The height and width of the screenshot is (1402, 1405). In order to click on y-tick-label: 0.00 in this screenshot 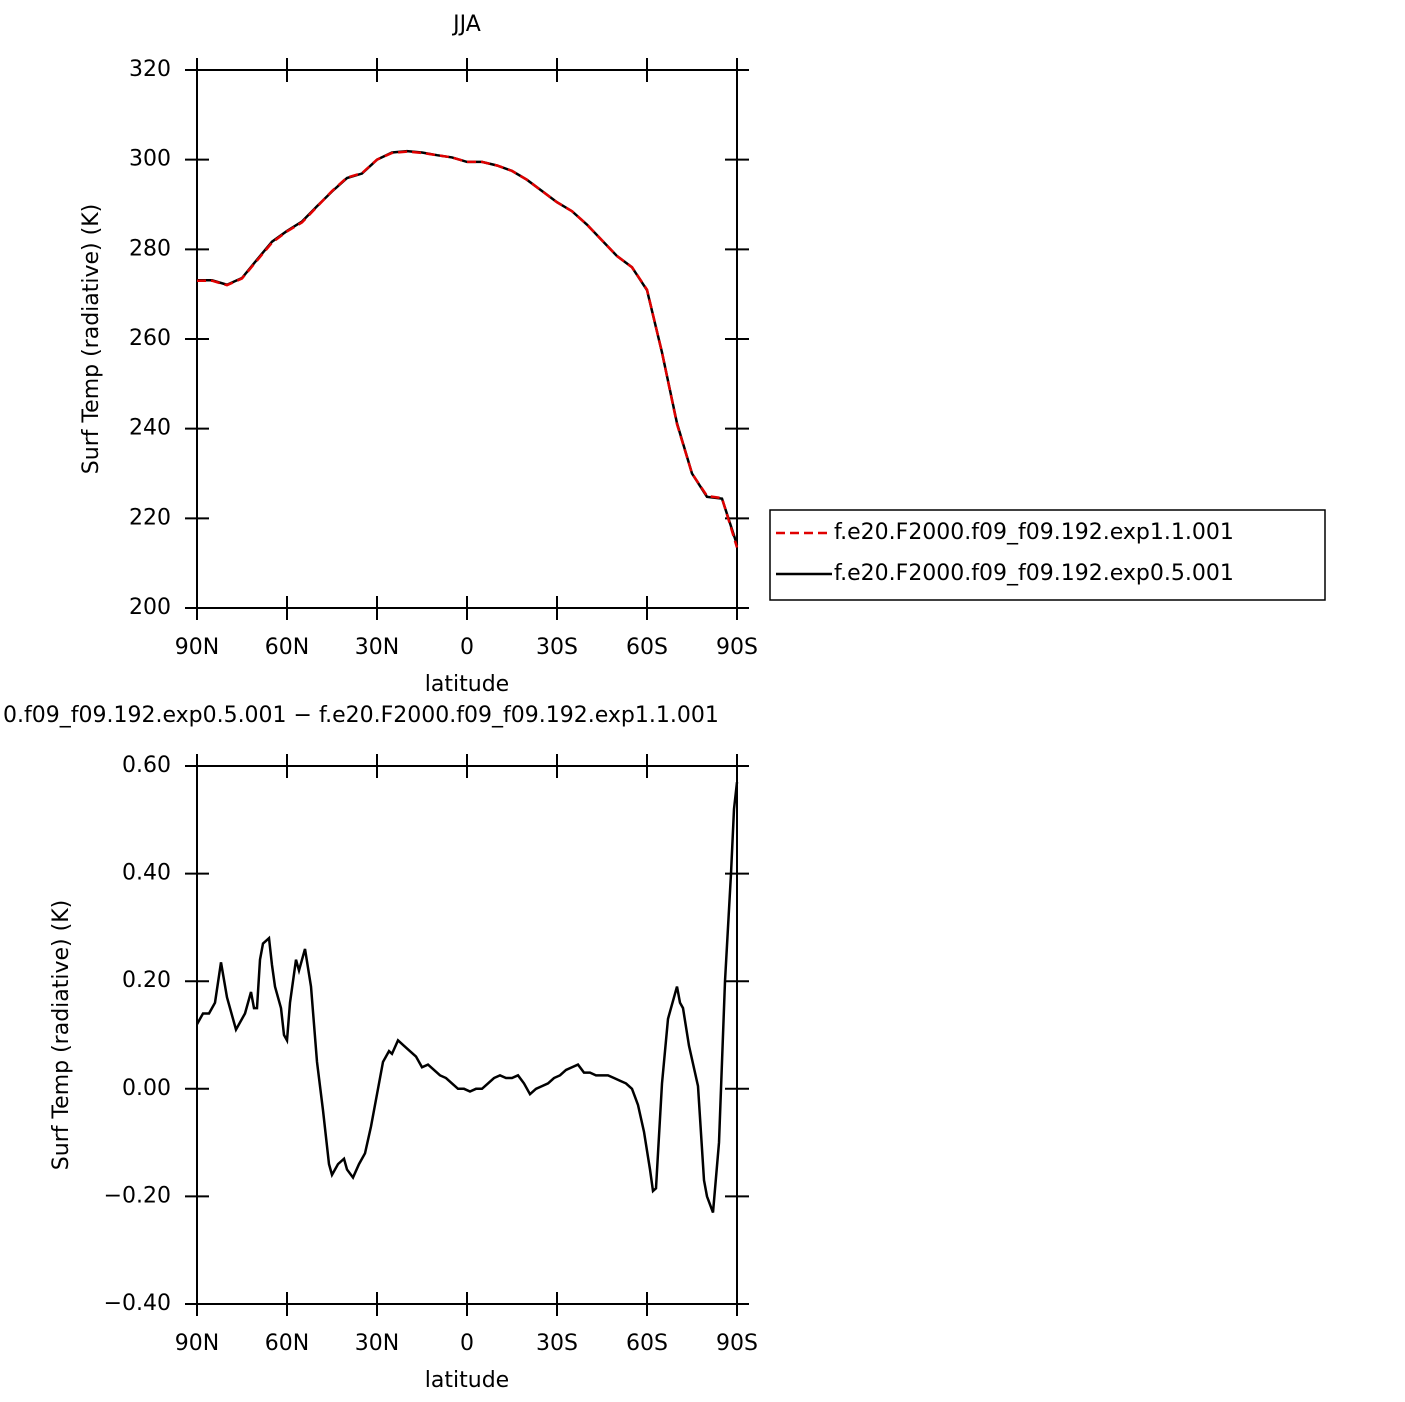, I will do `click(146, 1088)`.